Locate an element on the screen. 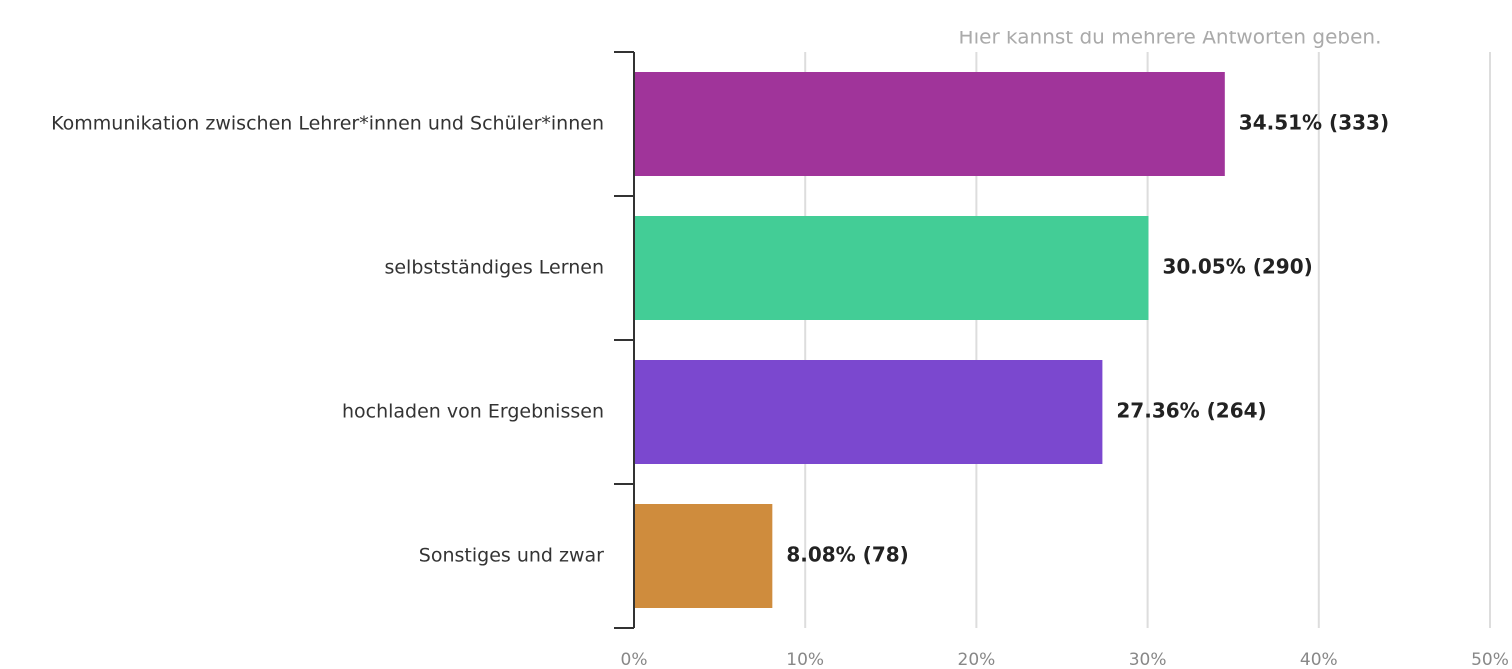 The height and width of the screenshot is (669, 1512). x-tick-label: 10% is located at coordinates (805, 659).